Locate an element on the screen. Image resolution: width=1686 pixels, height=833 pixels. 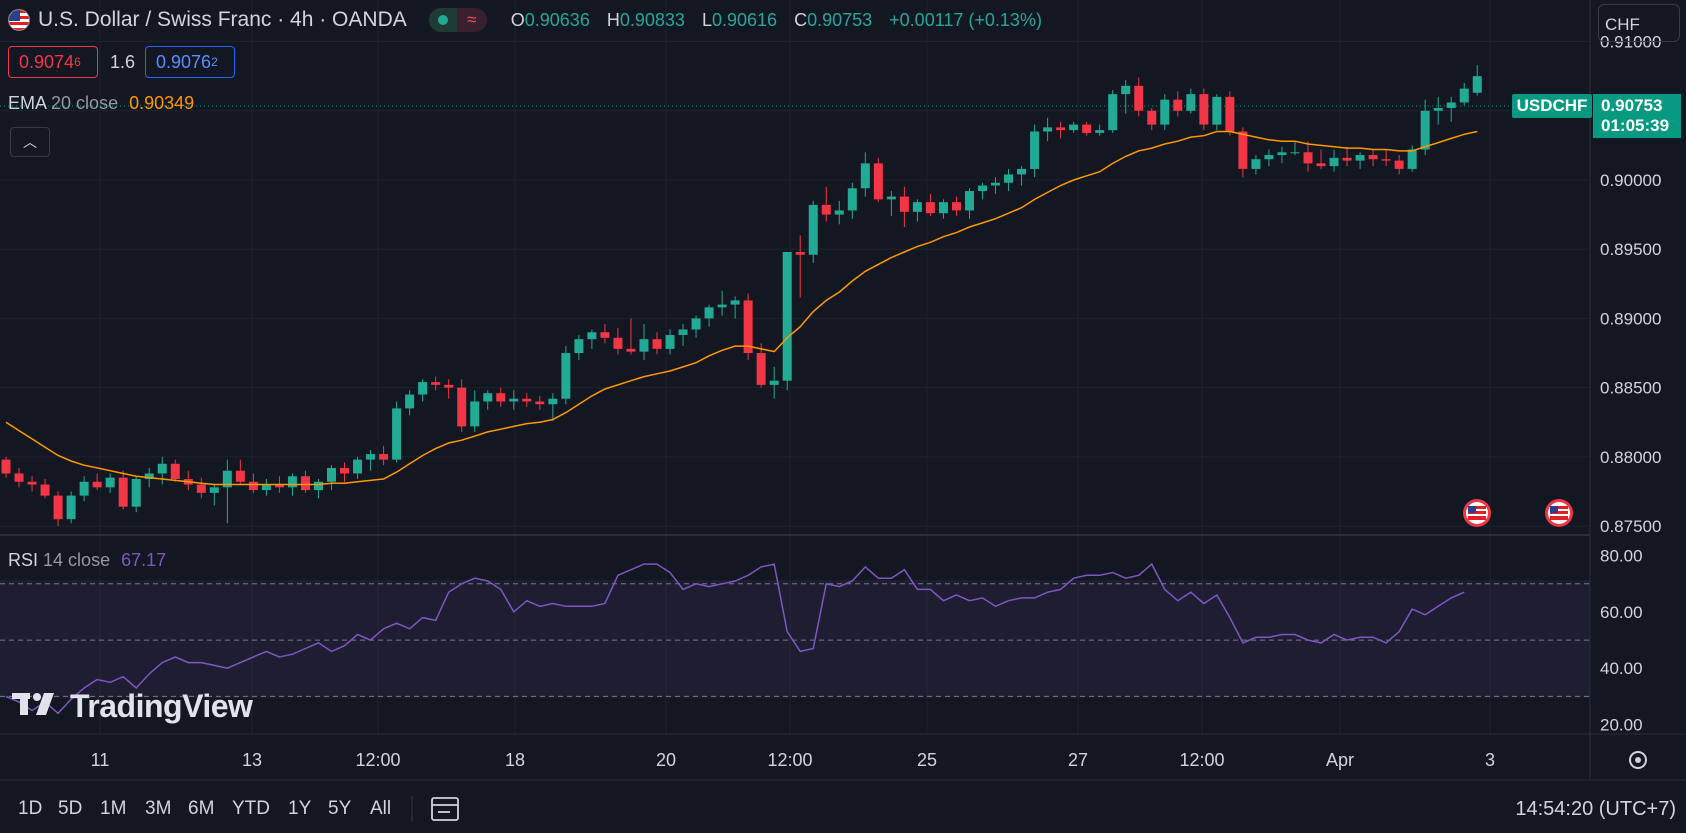
date-range-icon is located at coordinates (445, 809).